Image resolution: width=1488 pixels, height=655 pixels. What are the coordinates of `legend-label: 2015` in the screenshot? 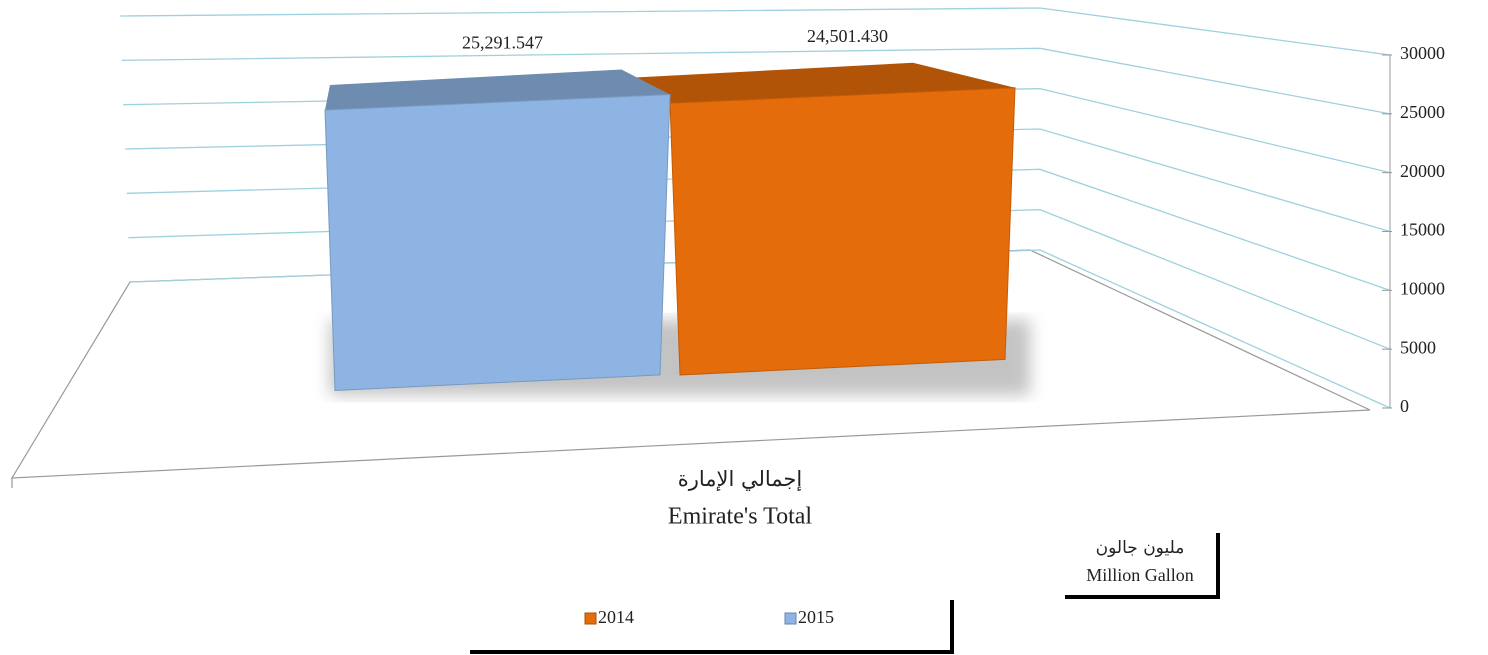 It's located at (816, 617).